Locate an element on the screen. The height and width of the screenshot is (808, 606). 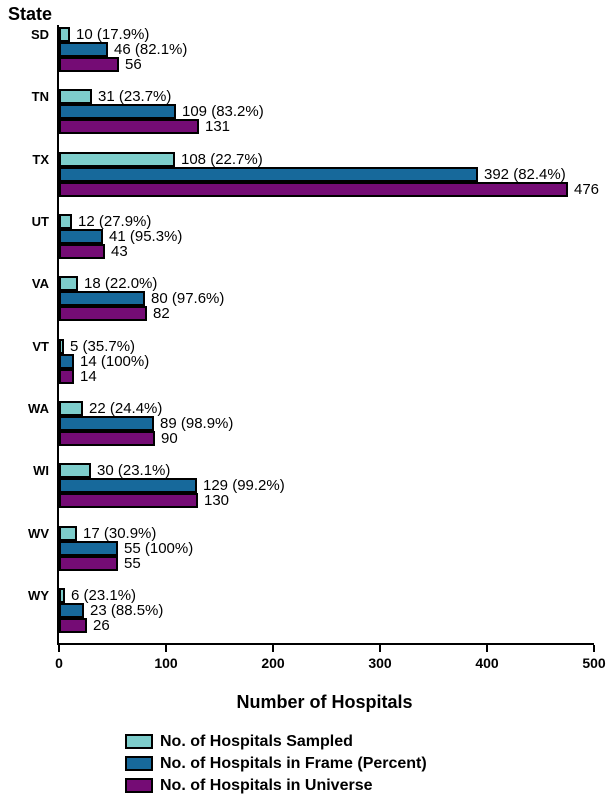
legend-item-frame: No. of Hospitals in Frame (Percent) is located at coordinates (276, 763).